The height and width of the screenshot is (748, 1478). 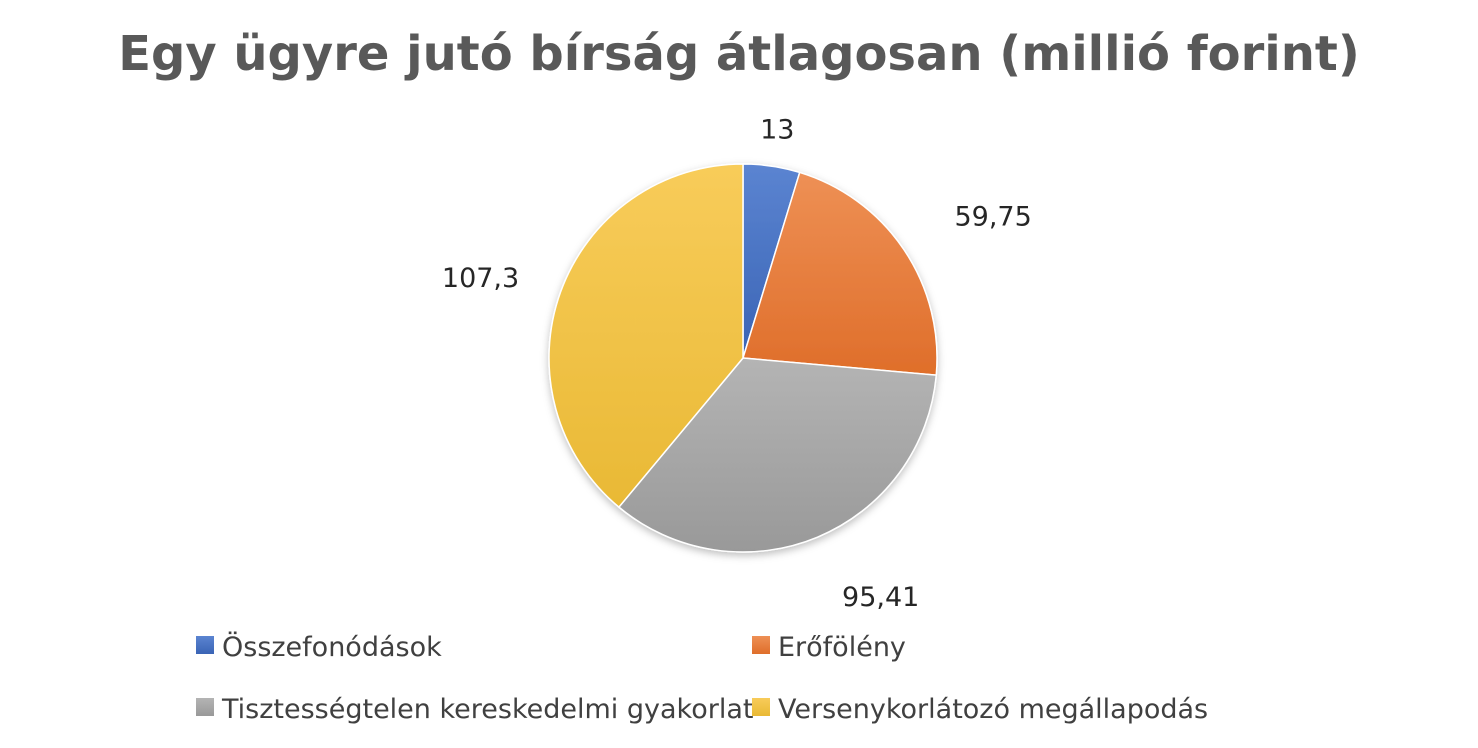 What do you see at coordinates (880, 597) in the screenshot?
I see `data-label: 95,41` at bounding box center [880, 597].